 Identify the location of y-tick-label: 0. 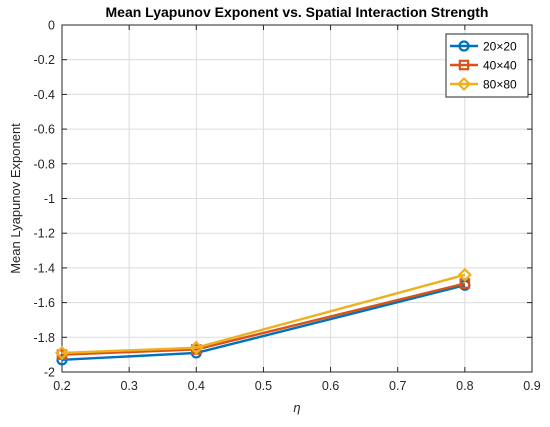
(51, 26).